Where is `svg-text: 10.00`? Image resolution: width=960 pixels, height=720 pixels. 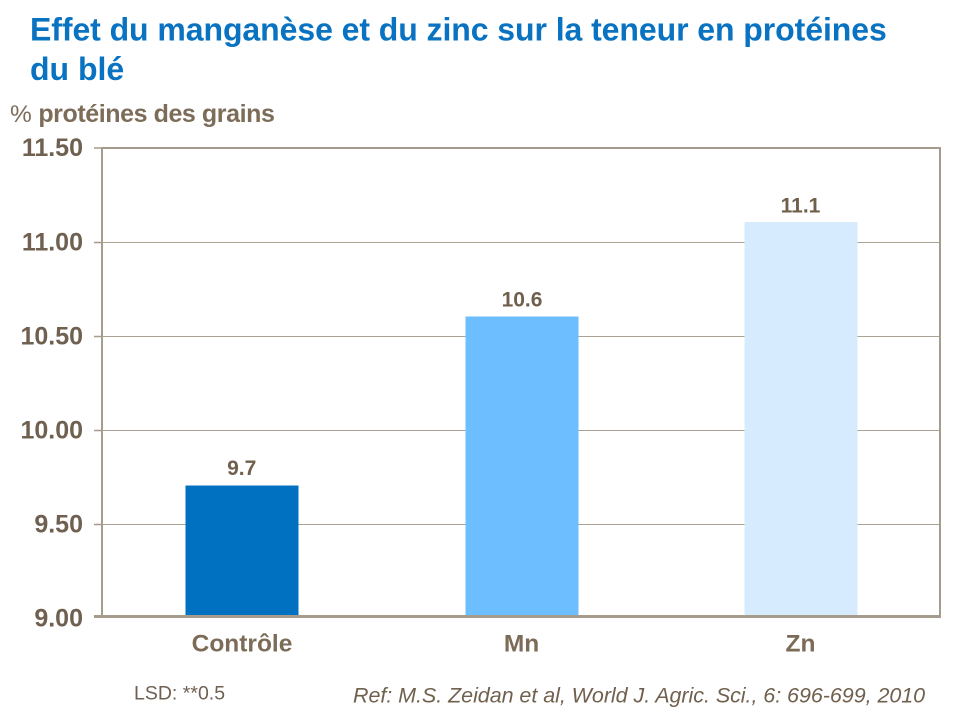 svg-text: 10.00 is located at coordinates (51, 431).